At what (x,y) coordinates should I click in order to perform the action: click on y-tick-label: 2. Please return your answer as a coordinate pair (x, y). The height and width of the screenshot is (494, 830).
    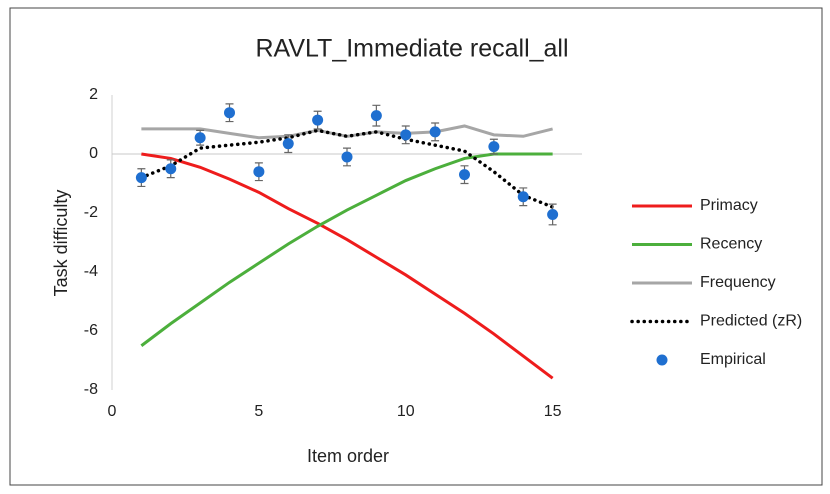
    Looking at the image, I should click on (93, 94).